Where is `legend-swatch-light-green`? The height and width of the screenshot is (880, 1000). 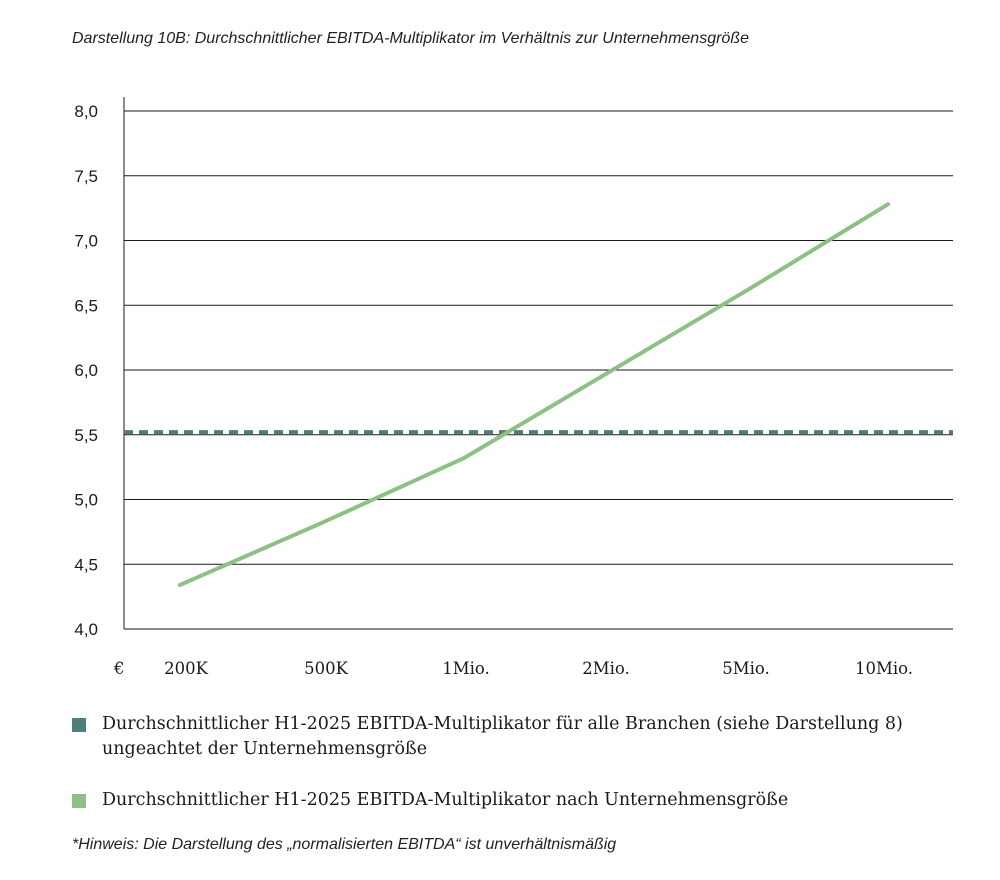
legend-swatch-light-green is located at coordinates (79, 801).